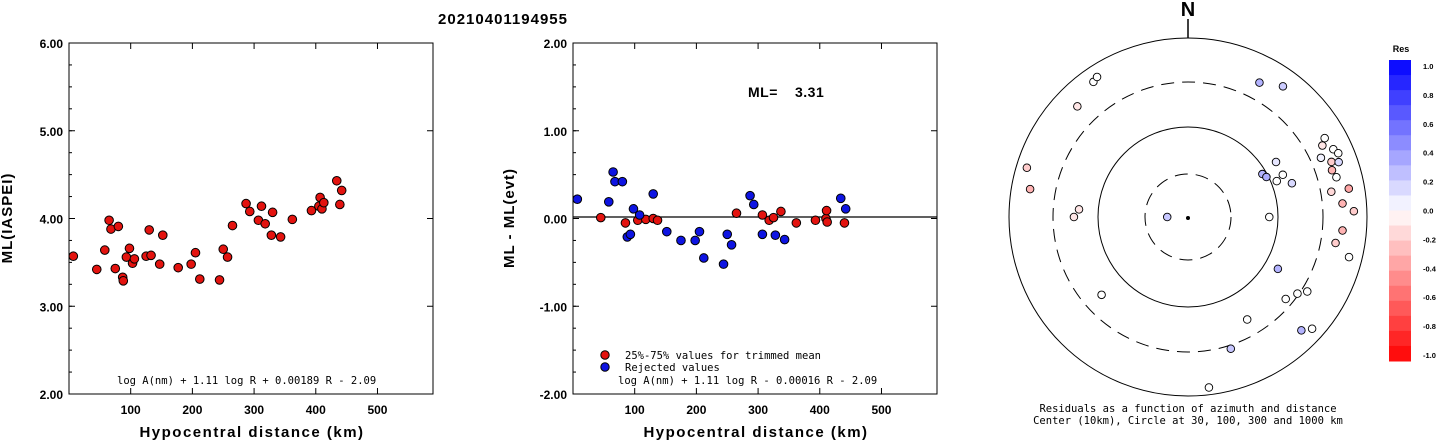  I want to click on legend-marker-rejected, so click(605, 367).